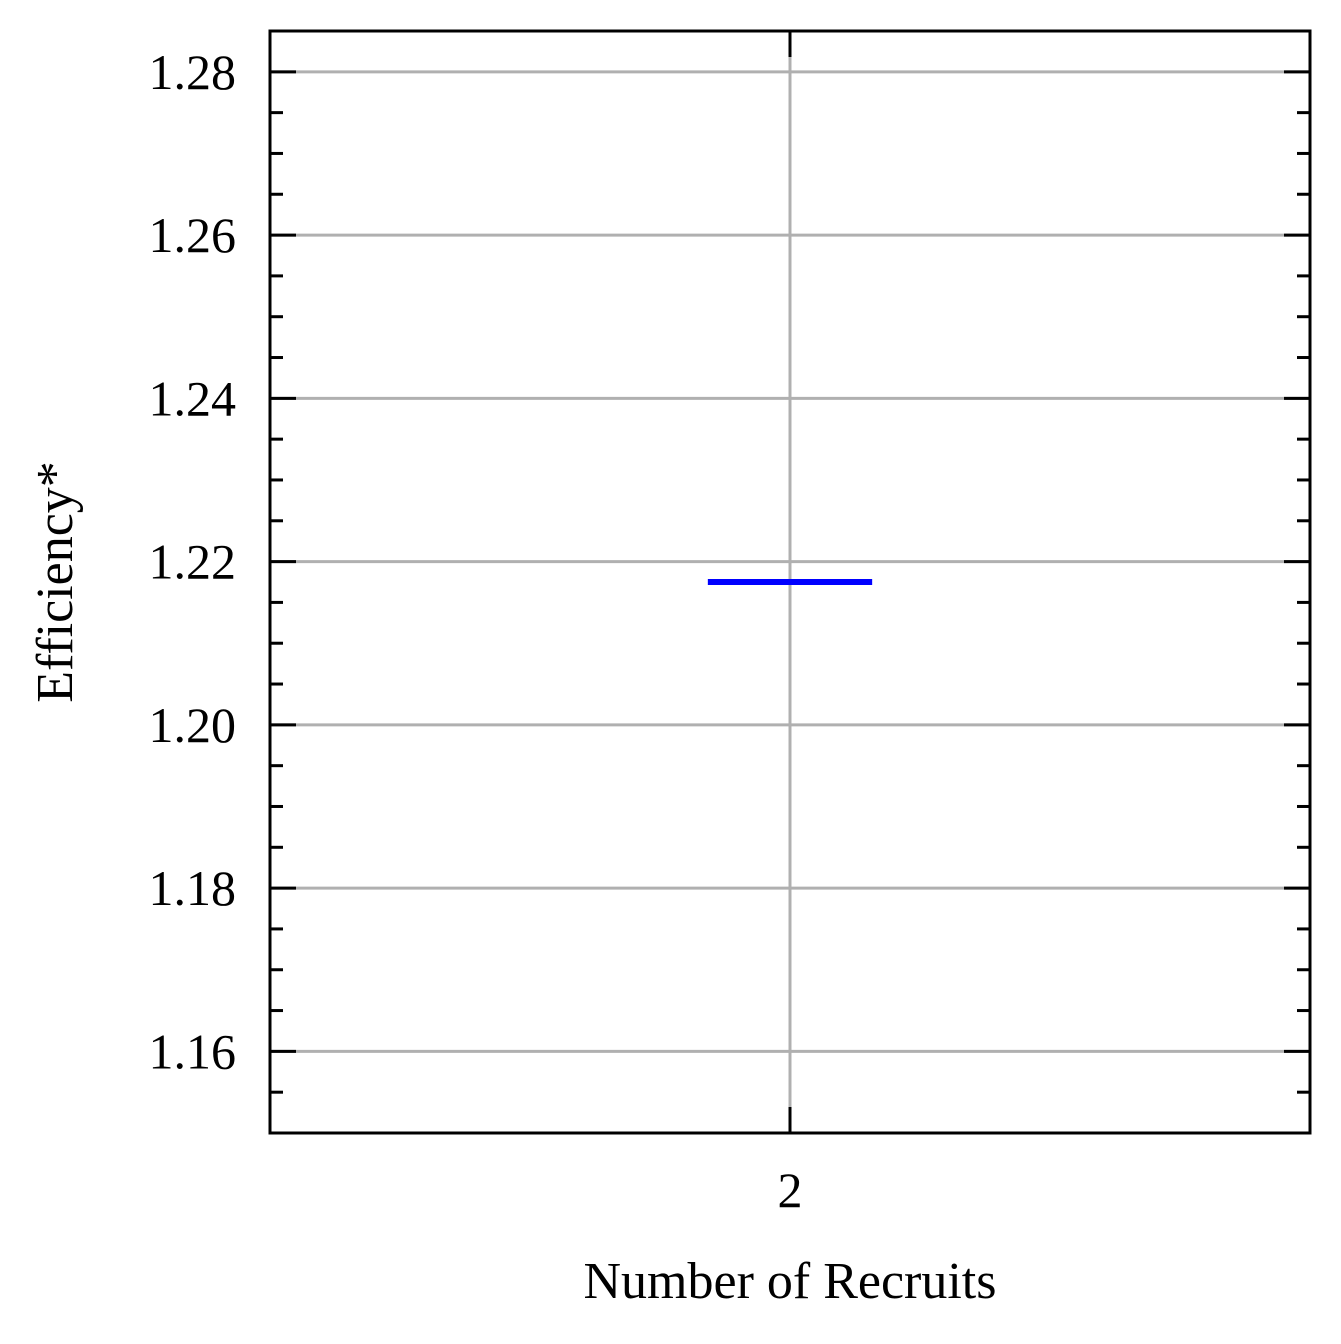  I want to click on y-tick-label: 1.16, so click(193, 1051).